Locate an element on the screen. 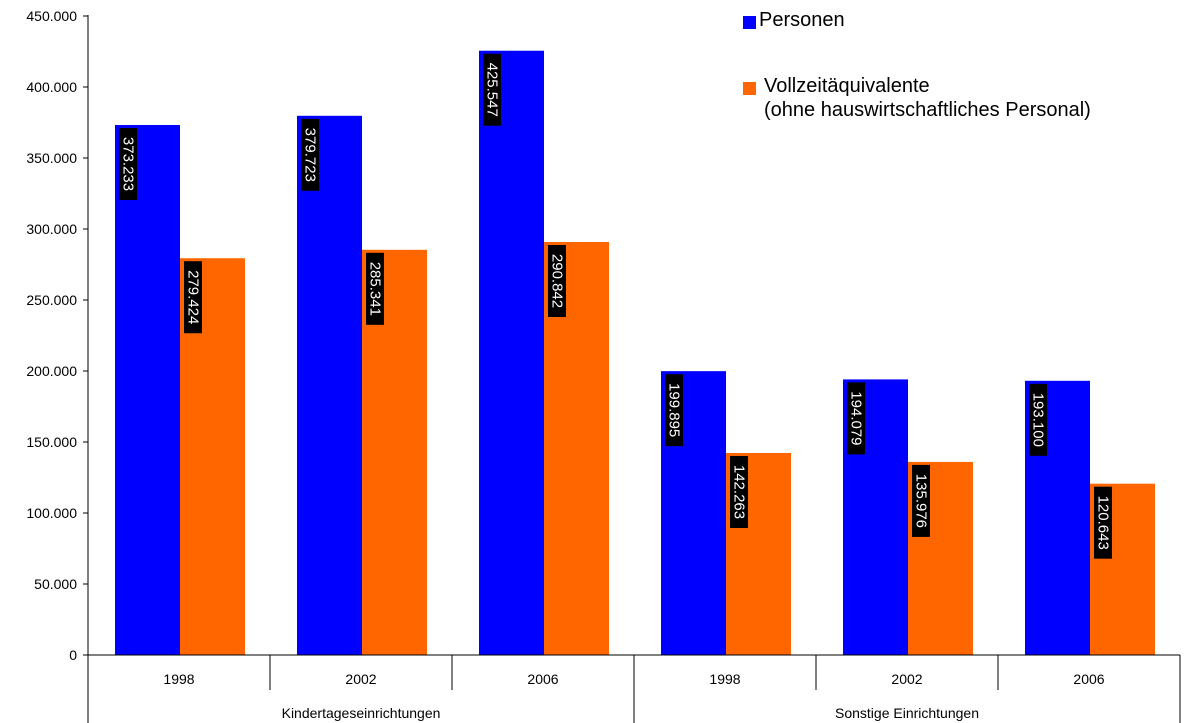  data-label: 120.643 is located at coordinates (1103, 523).